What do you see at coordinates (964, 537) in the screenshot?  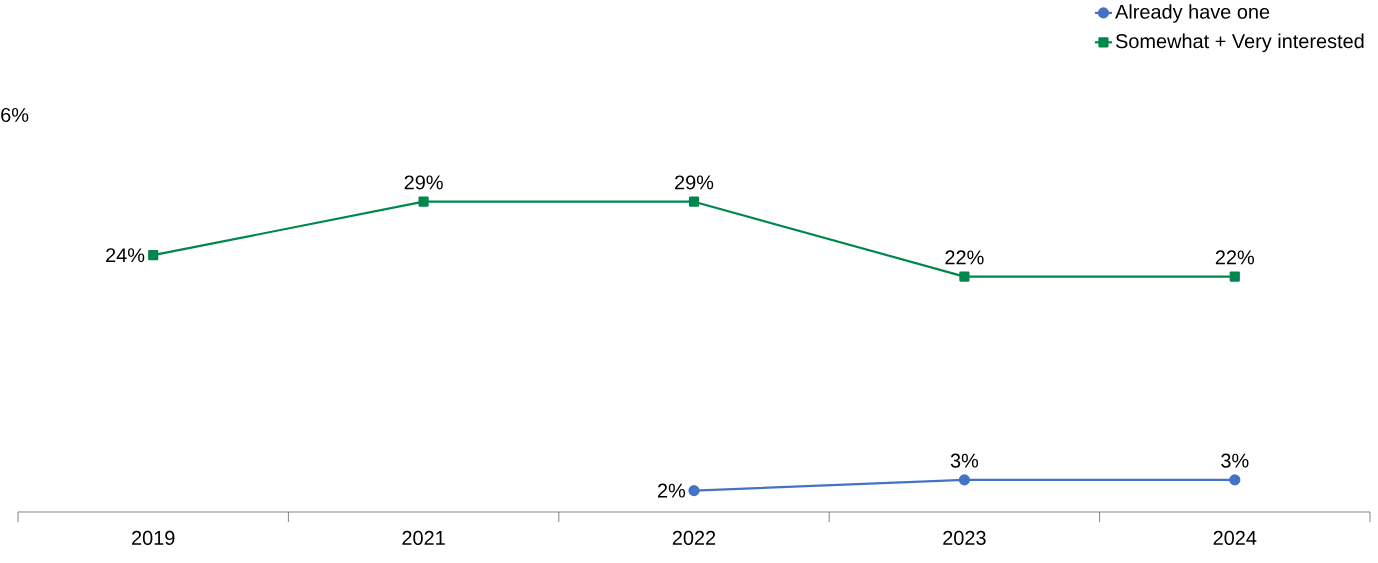 I see `x-tick-label: 2023` at bounding box center [964, 537].